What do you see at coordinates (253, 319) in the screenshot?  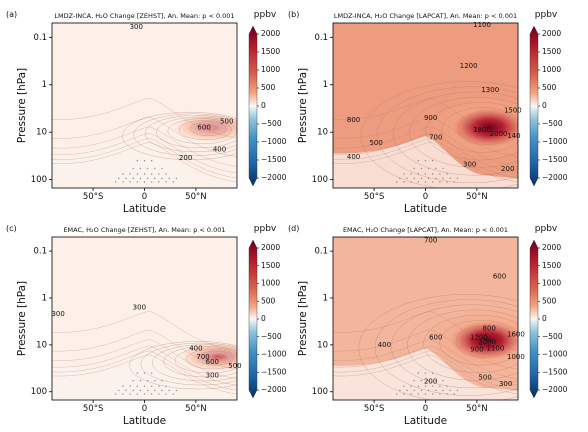 I see `colorbar` at bounding box center [253, 319].